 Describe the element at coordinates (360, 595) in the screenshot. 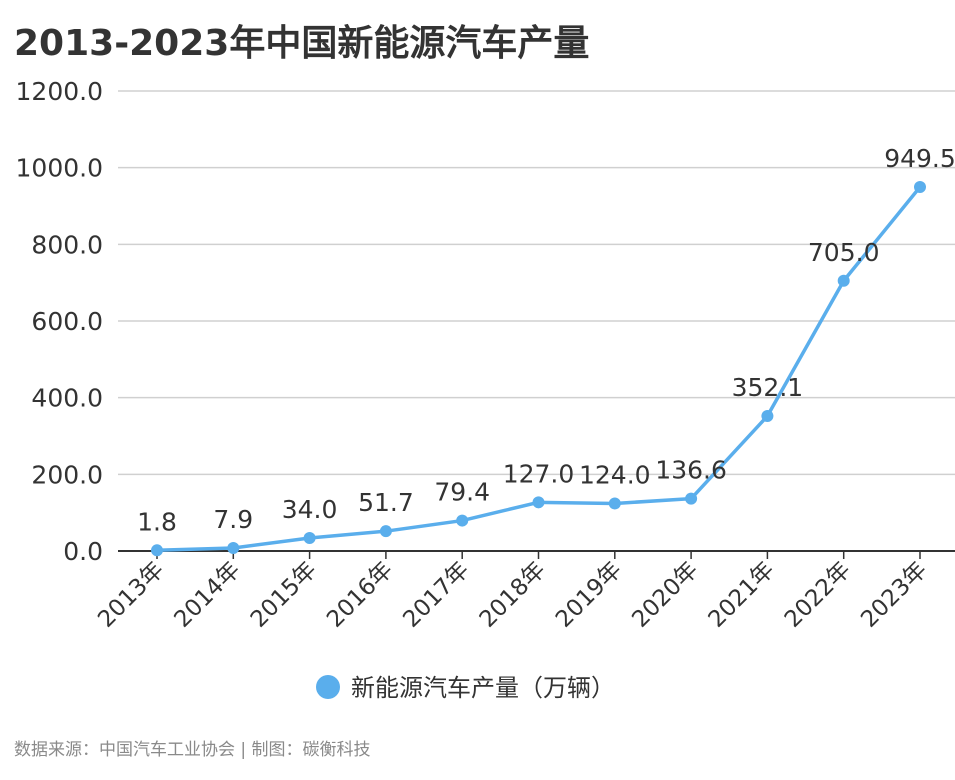

I see `x-tick-label: 2016年` at that location.